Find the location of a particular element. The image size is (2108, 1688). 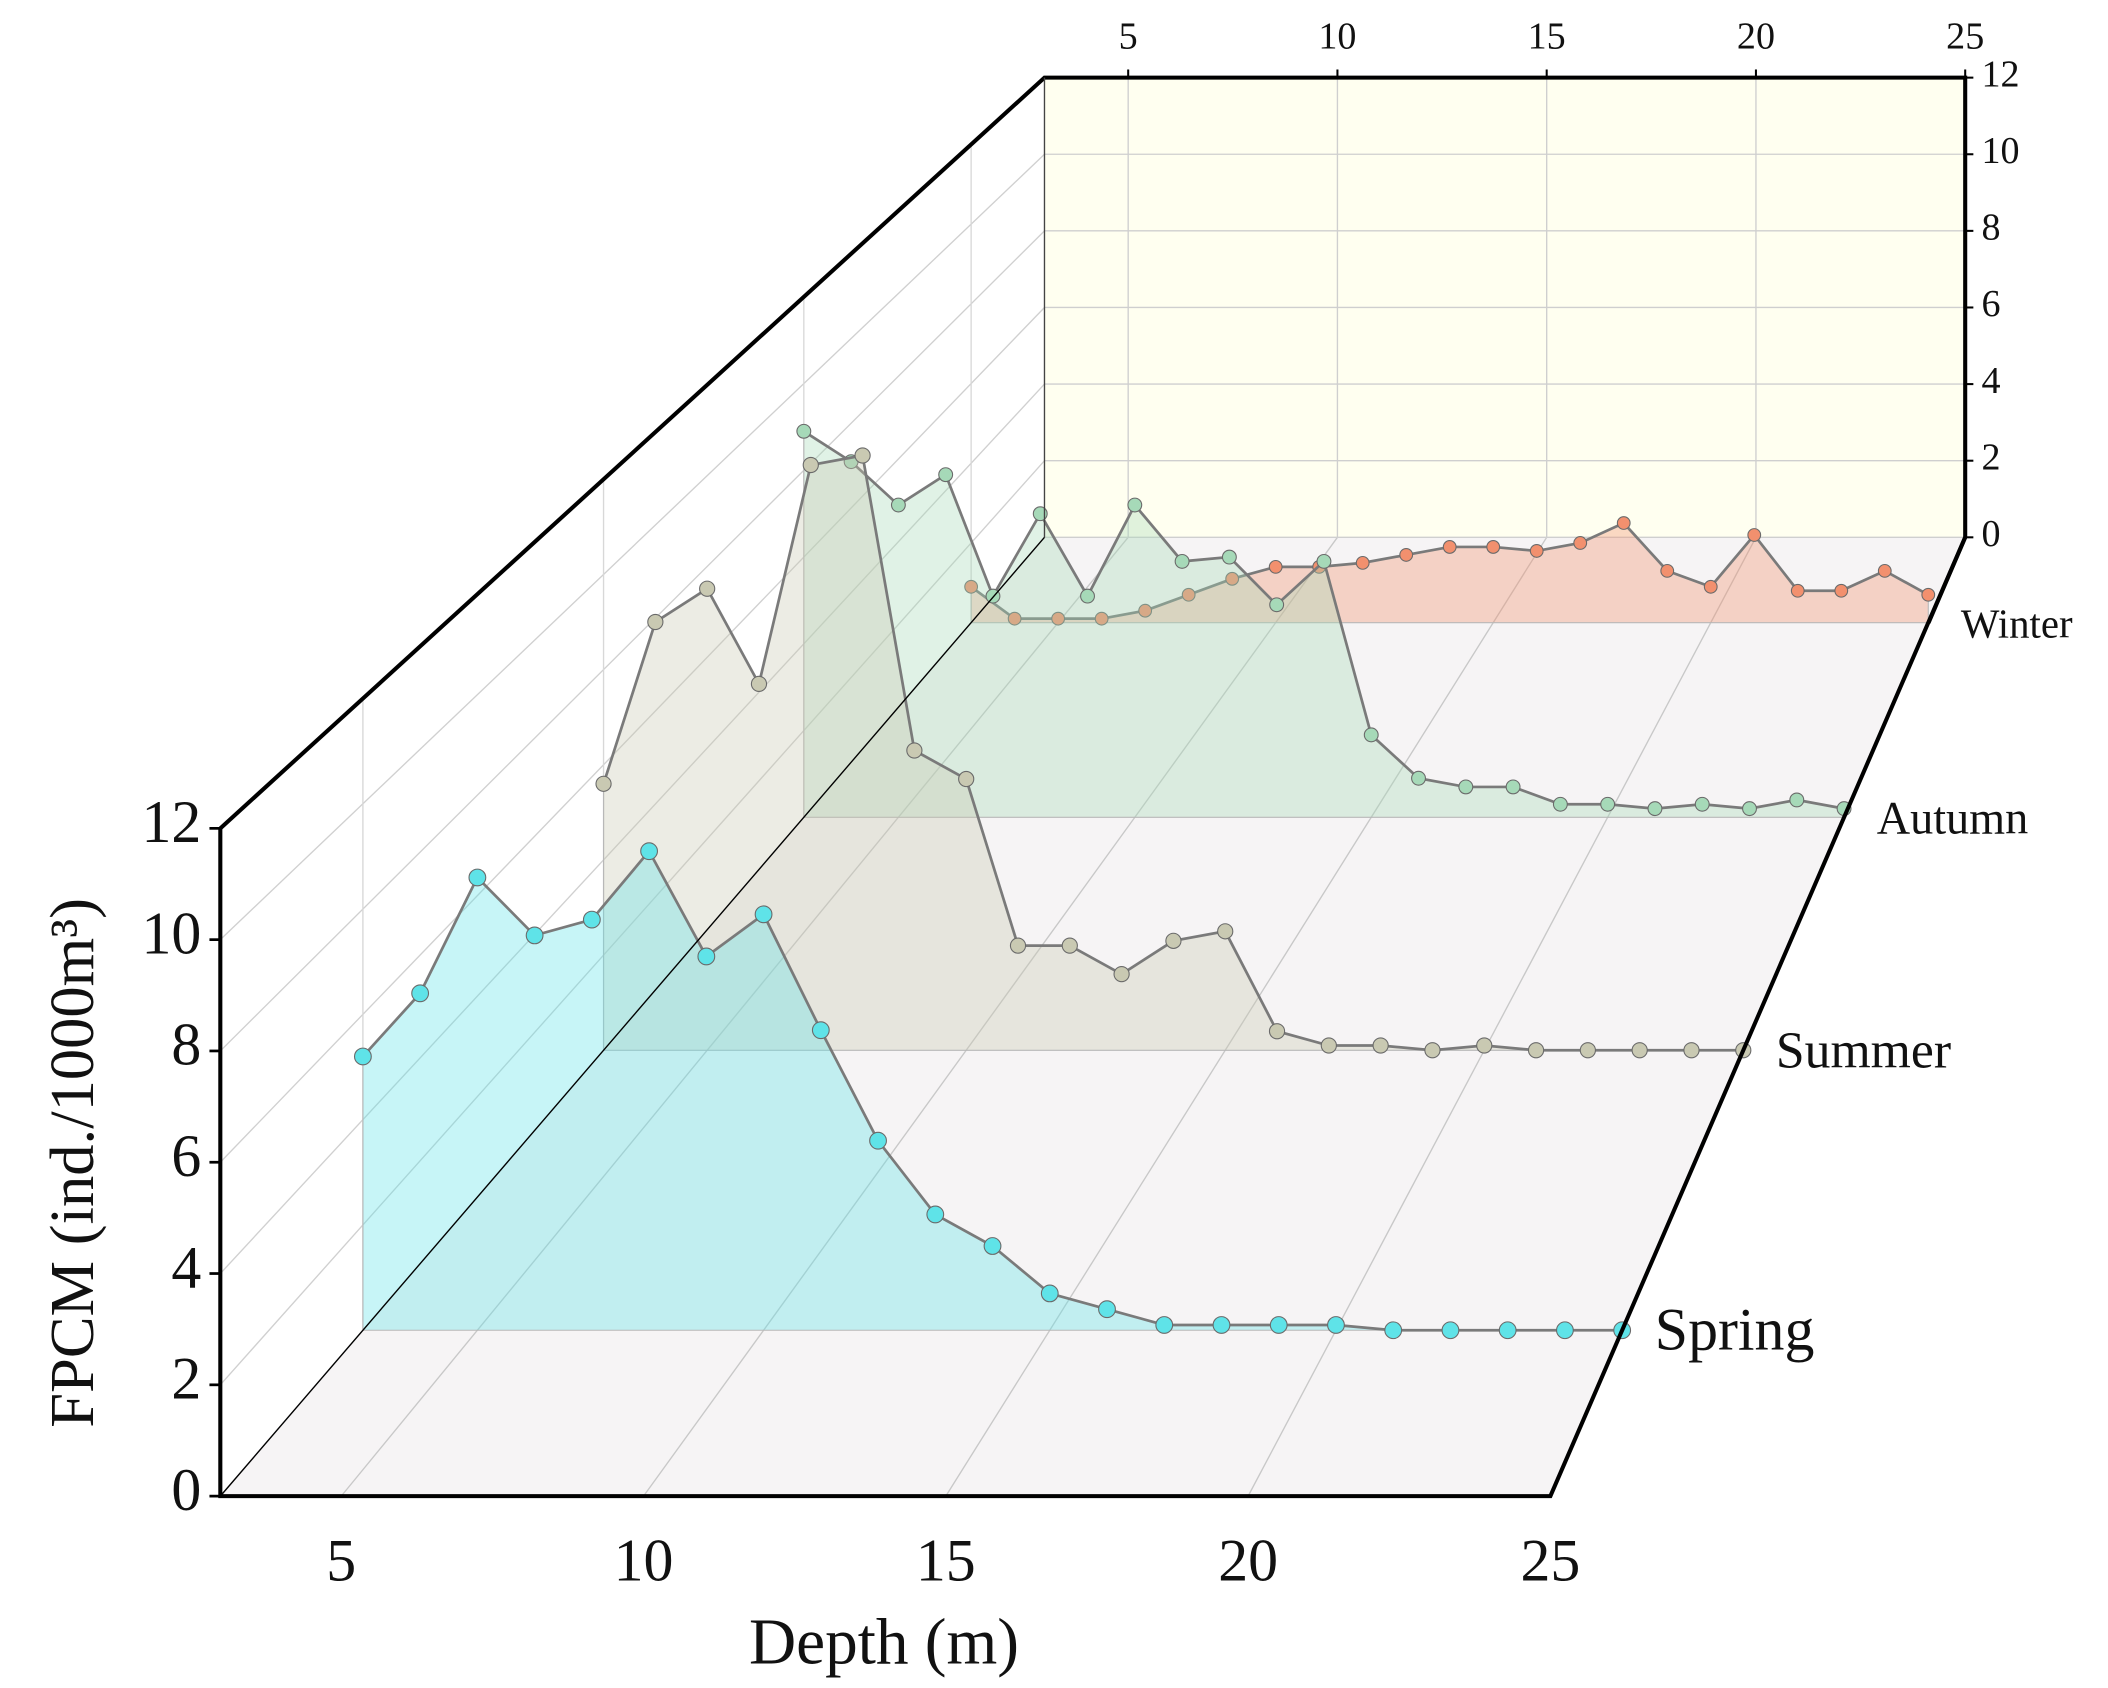

series-label: Summer is located at coordinates (1863, 1051).